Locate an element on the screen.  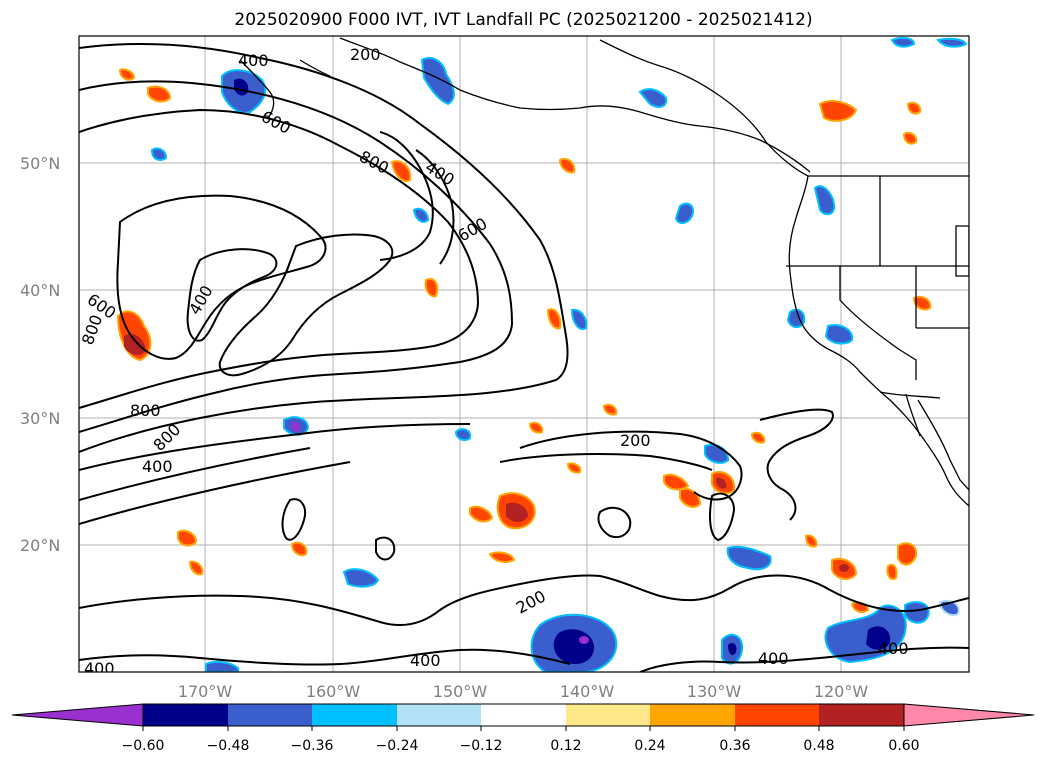
contour-label: 800 is located at coordinates (145, 410).